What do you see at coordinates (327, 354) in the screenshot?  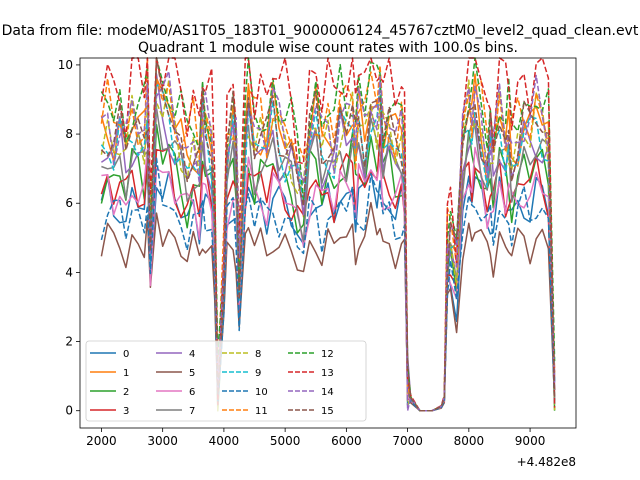 I see `legend-label-12: 12` at bounding box center [327, 354].